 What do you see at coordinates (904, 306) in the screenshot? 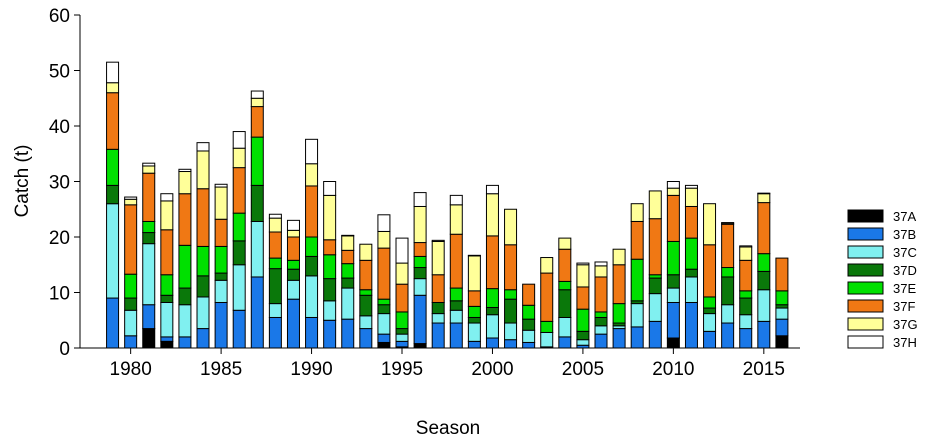
I see `legend-label: 37F` at bounding box center [904, 306].